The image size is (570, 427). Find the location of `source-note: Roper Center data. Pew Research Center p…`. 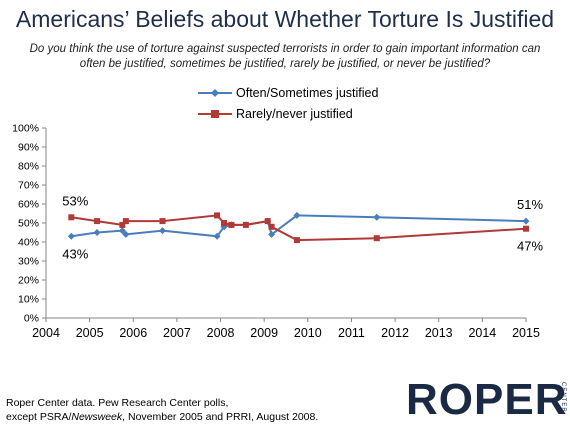

source-note: Roper Center data. Pew Research Center p… is located at coordinates (162, 410).